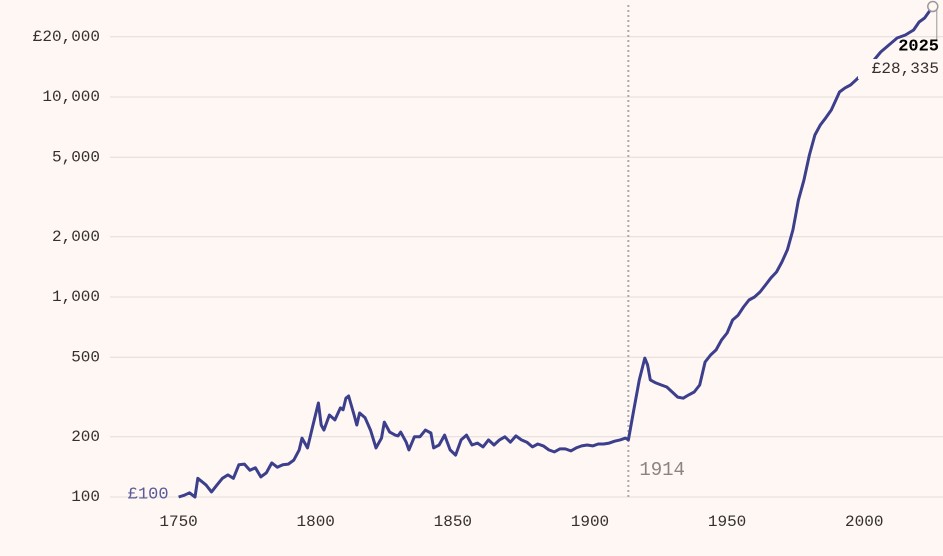  What do you see at coordinates (66, 37) in the screenshot?
I see `y-tick-label: £20,000` at bounding box center [66, 37].